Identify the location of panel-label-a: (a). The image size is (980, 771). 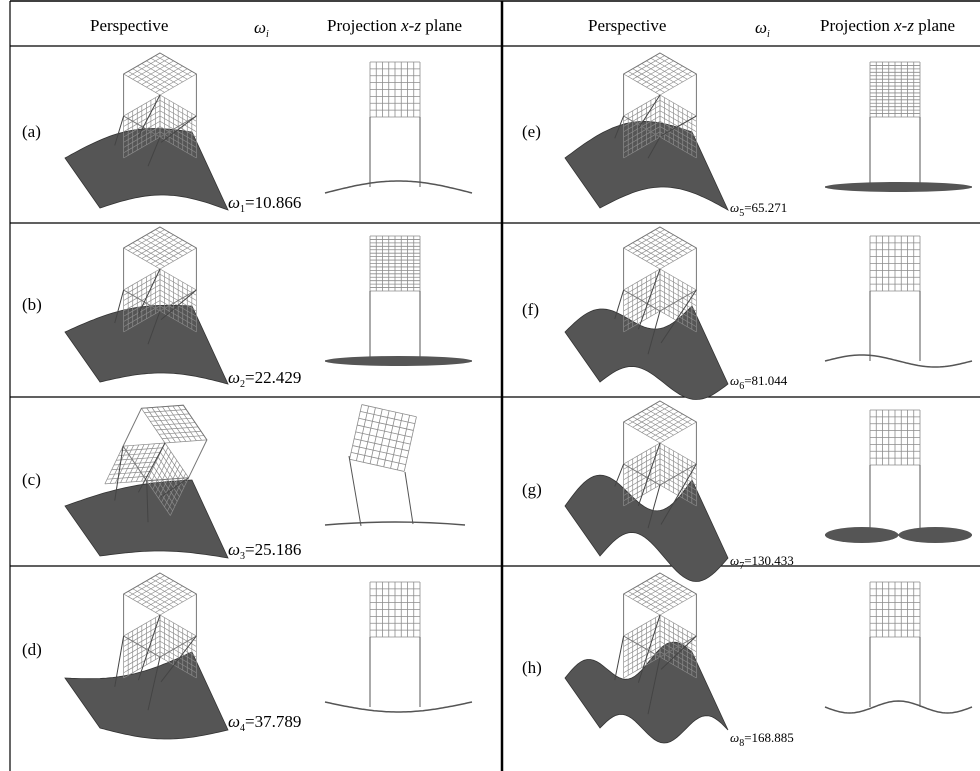
(31, 131).